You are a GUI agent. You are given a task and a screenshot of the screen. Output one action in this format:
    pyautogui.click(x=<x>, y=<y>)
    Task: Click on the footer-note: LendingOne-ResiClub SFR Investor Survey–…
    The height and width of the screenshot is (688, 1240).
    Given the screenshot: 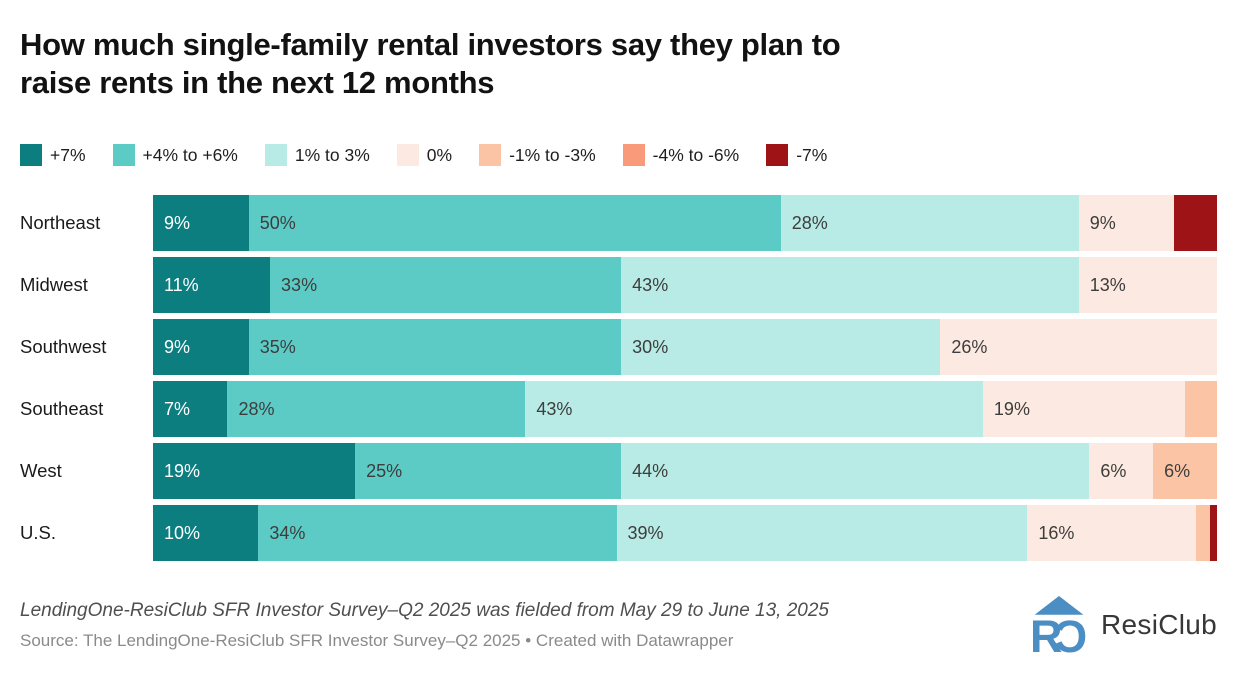 What is the action you would take?
    pyautogui.click(x=425, y=610)
    